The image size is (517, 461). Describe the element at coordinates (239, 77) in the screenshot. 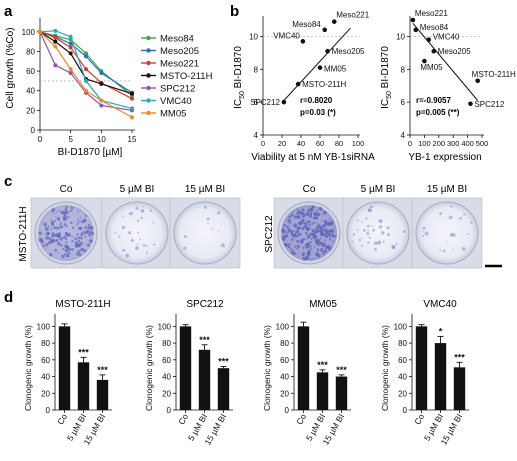

I see `panel-b1-ylabel: IC50 BI-D1870` at that location.